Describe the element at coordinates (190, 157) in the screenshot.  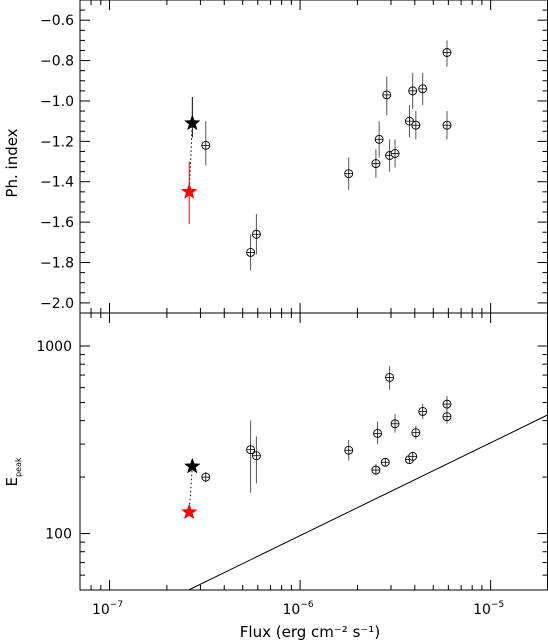
I see `star-connector` at that location.